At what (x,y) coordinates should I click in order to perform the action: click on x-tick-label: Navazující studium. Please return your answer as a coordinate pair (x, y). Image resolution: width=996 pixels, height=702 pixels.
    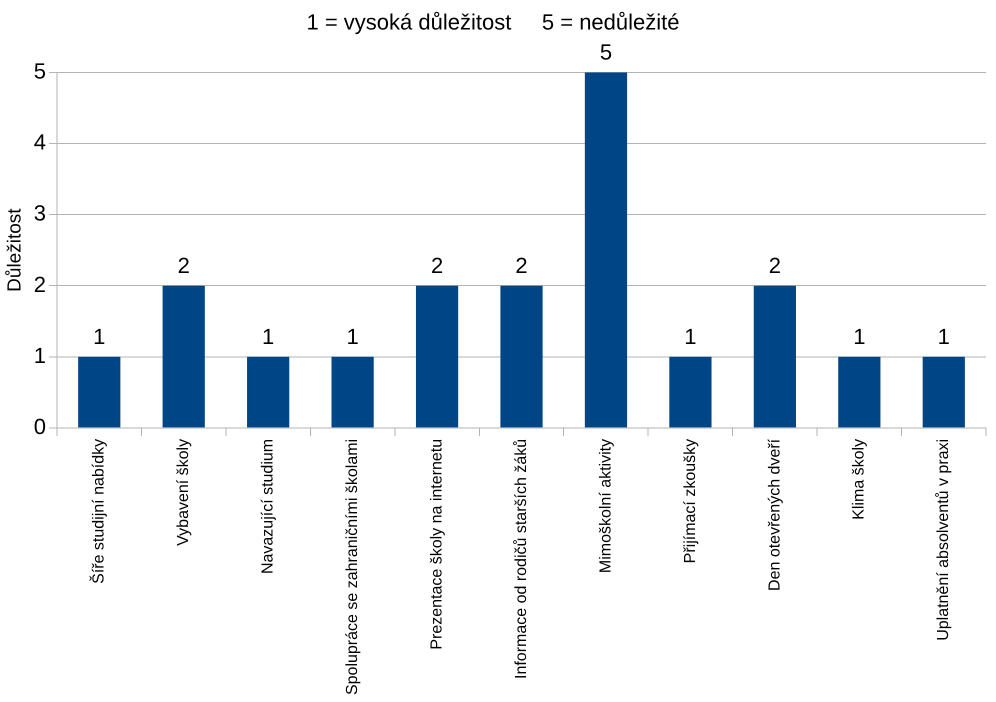
    Looking at the image, I should click on (268, 506).